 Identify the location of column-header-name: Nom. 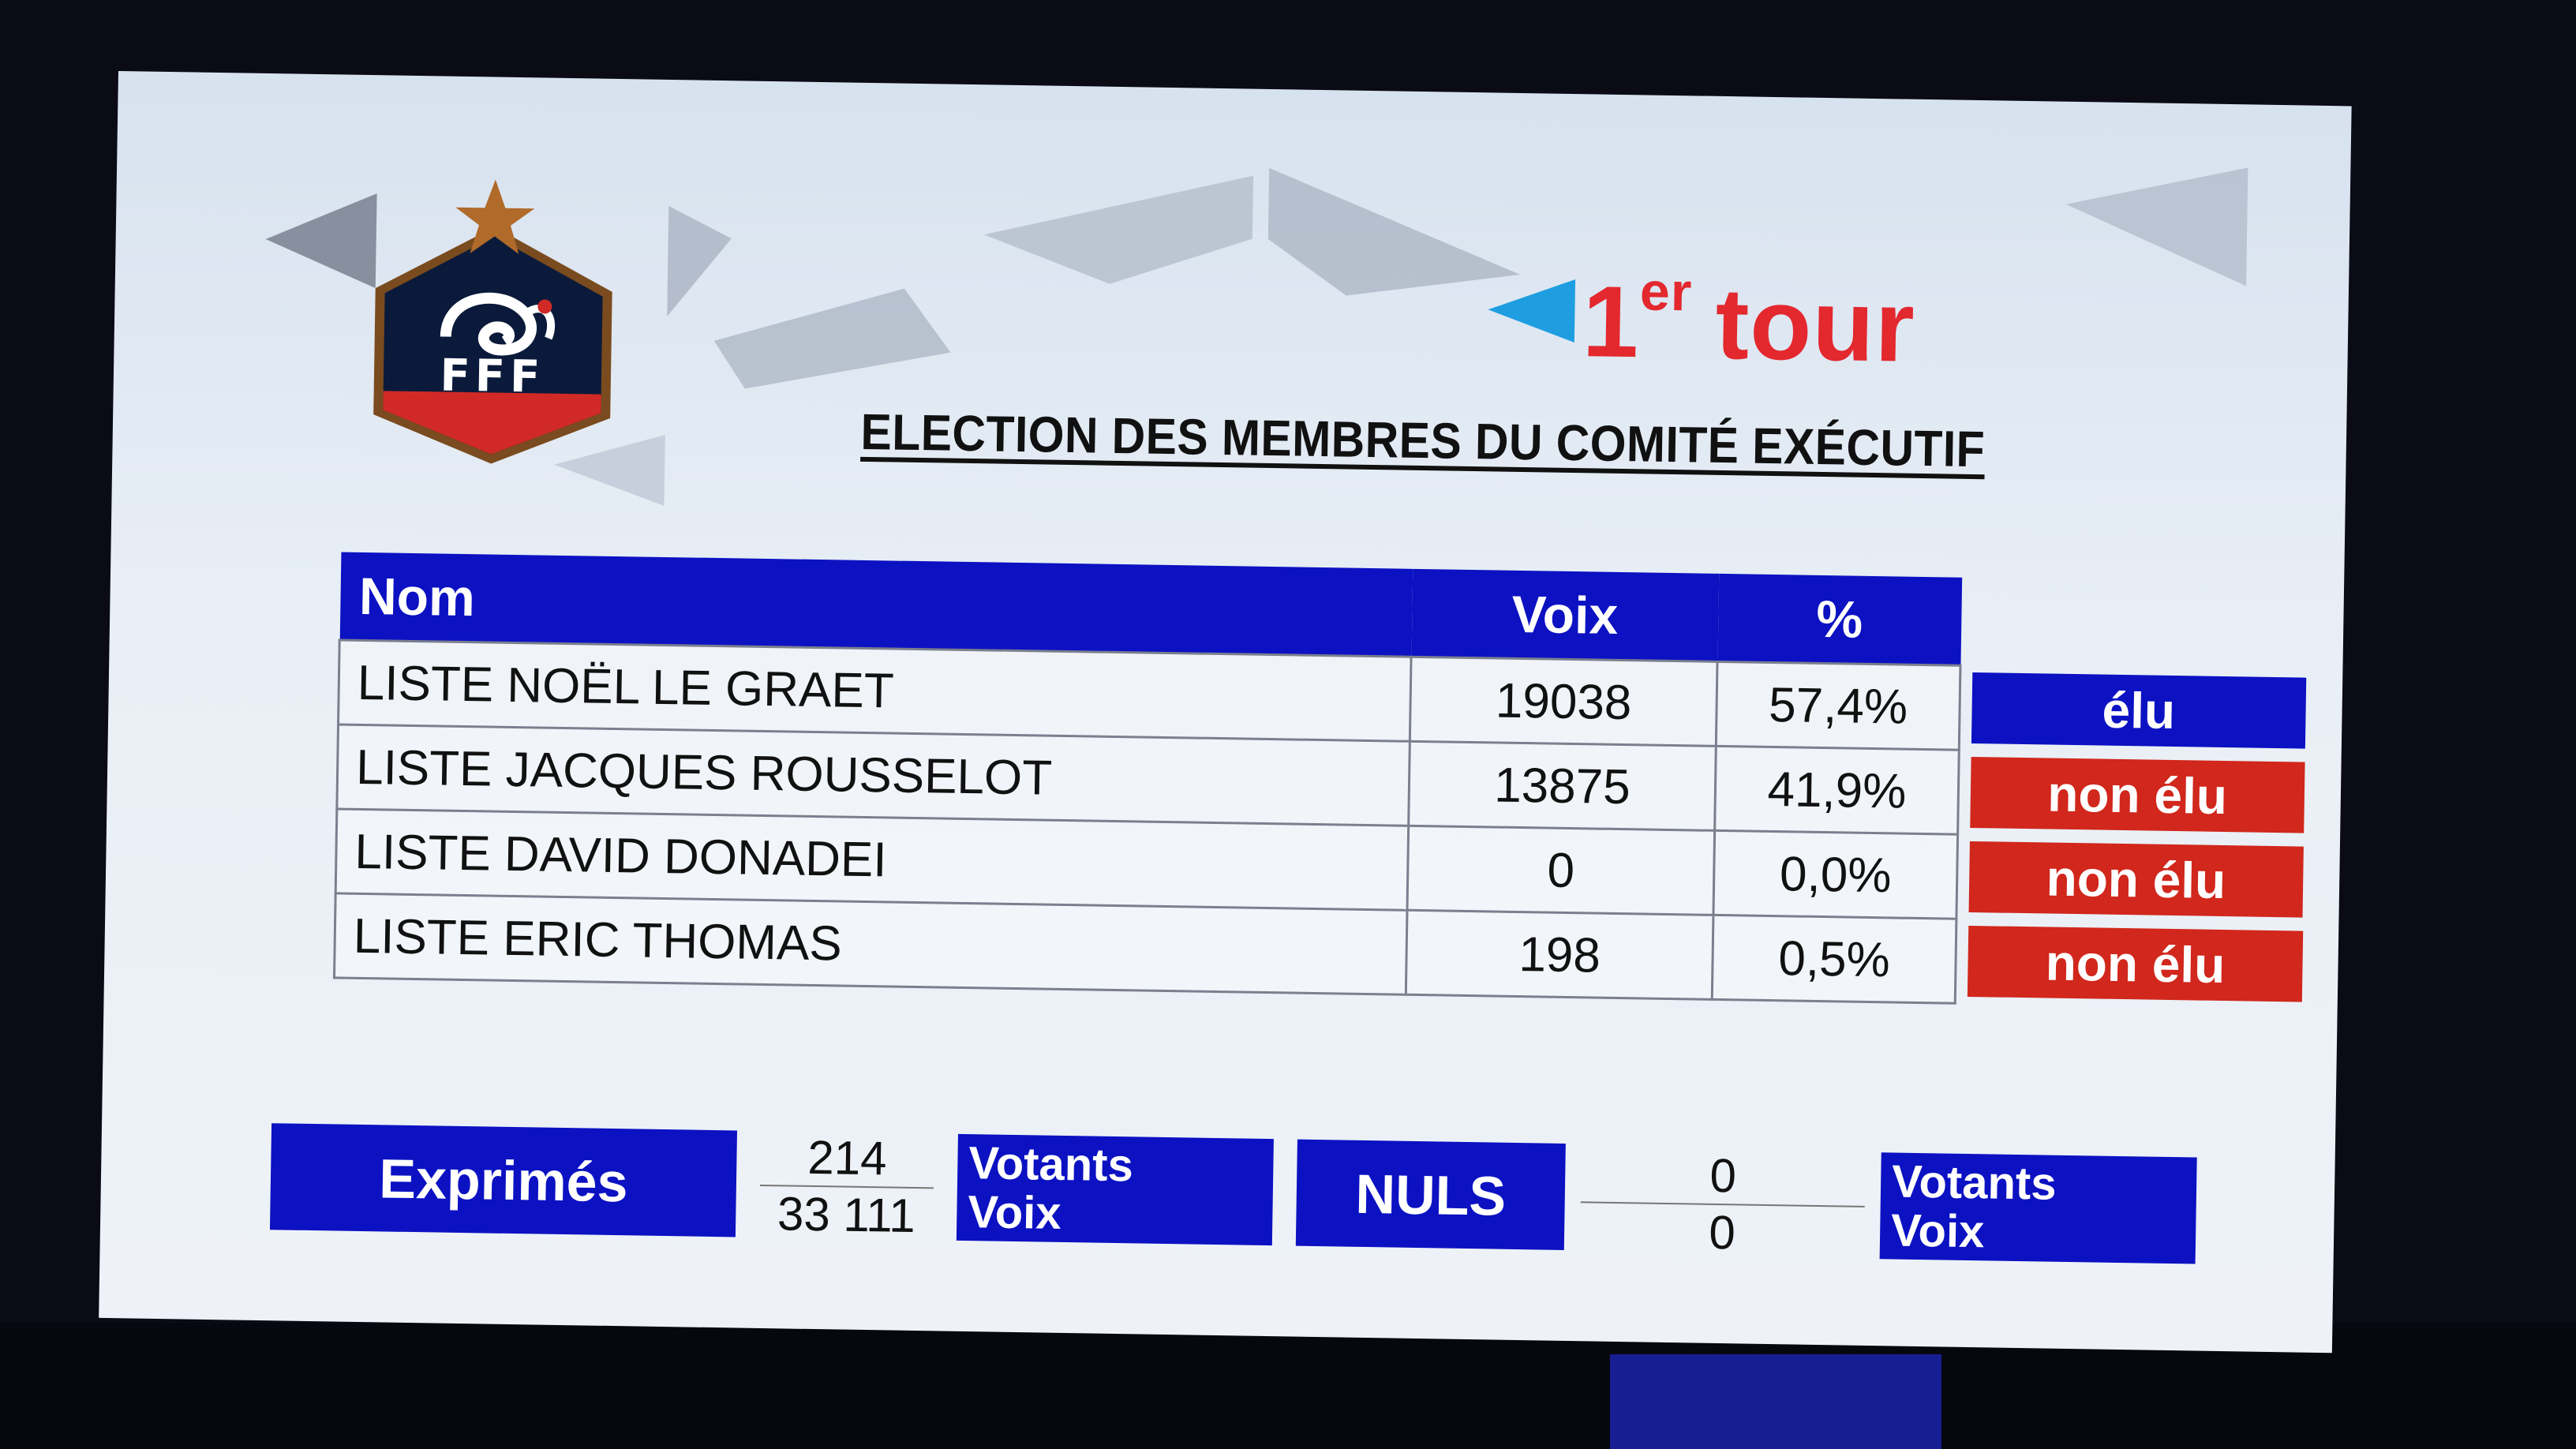
(876, 604).